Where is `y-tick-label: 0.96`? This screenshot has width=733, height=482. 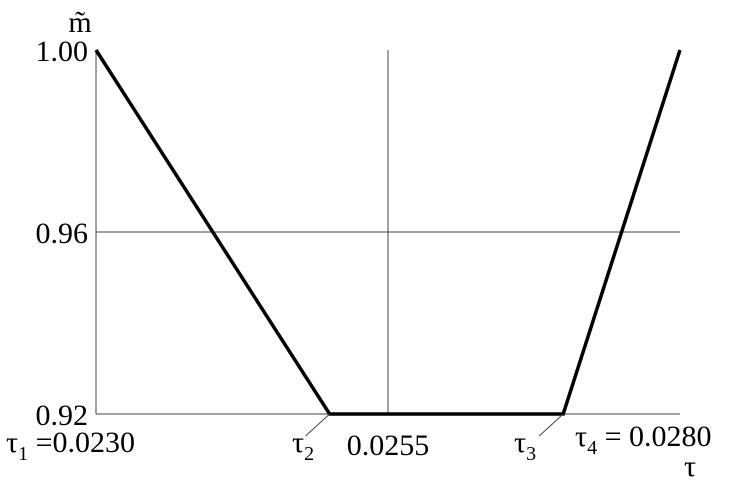 y-tick-label: 0.96 is located at coordinates (62, 233).